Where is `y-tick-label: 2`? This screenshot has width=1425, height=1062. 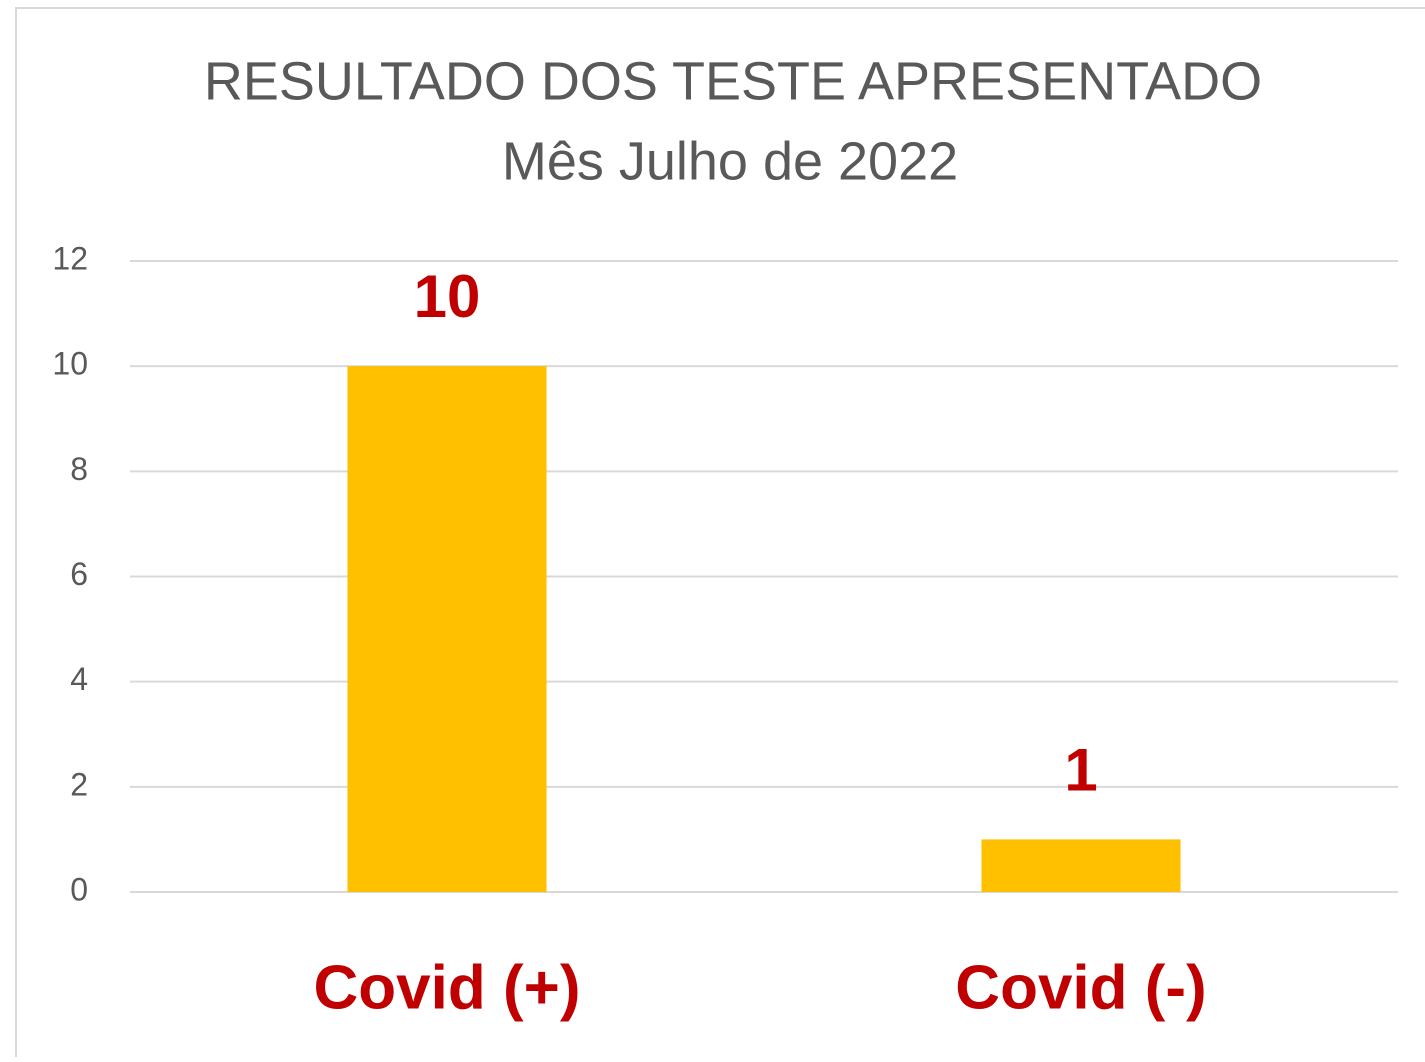 y-tick-label: 2 is located at coordinates (79, 784).